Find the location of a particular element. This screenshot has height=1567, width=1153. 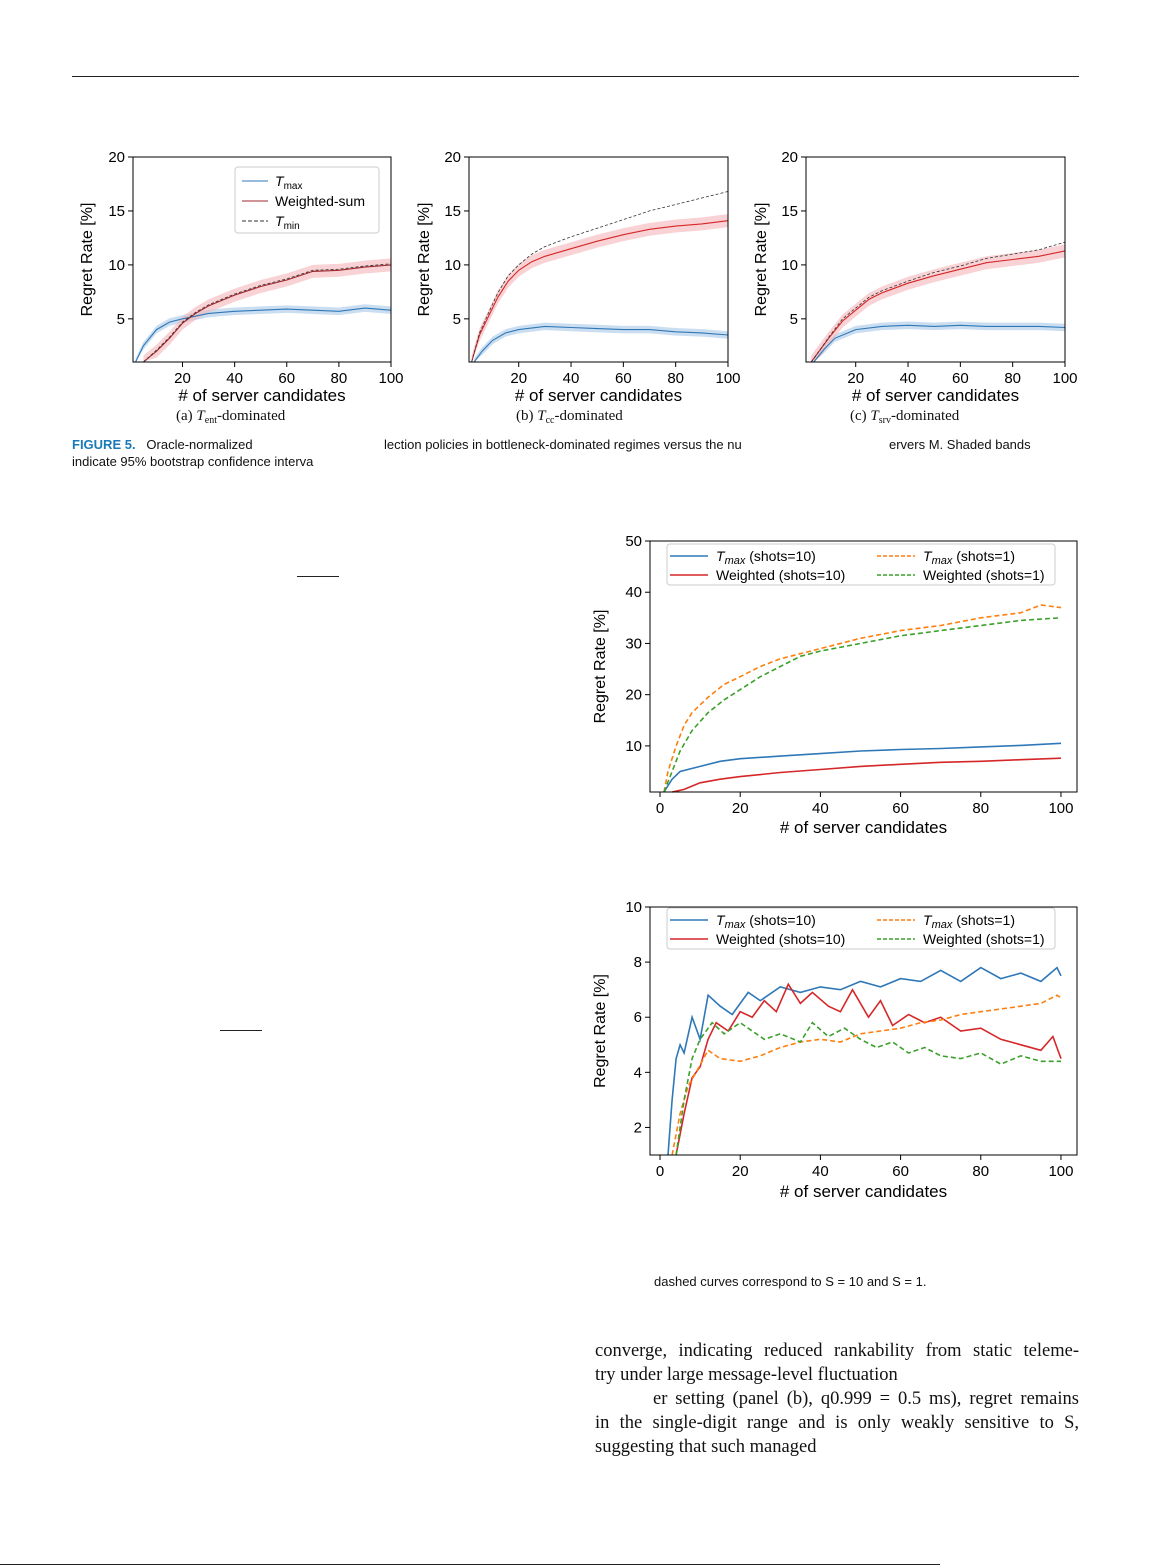

legend-label: Tmax (shots=10) is located at coordinates (766, 921).